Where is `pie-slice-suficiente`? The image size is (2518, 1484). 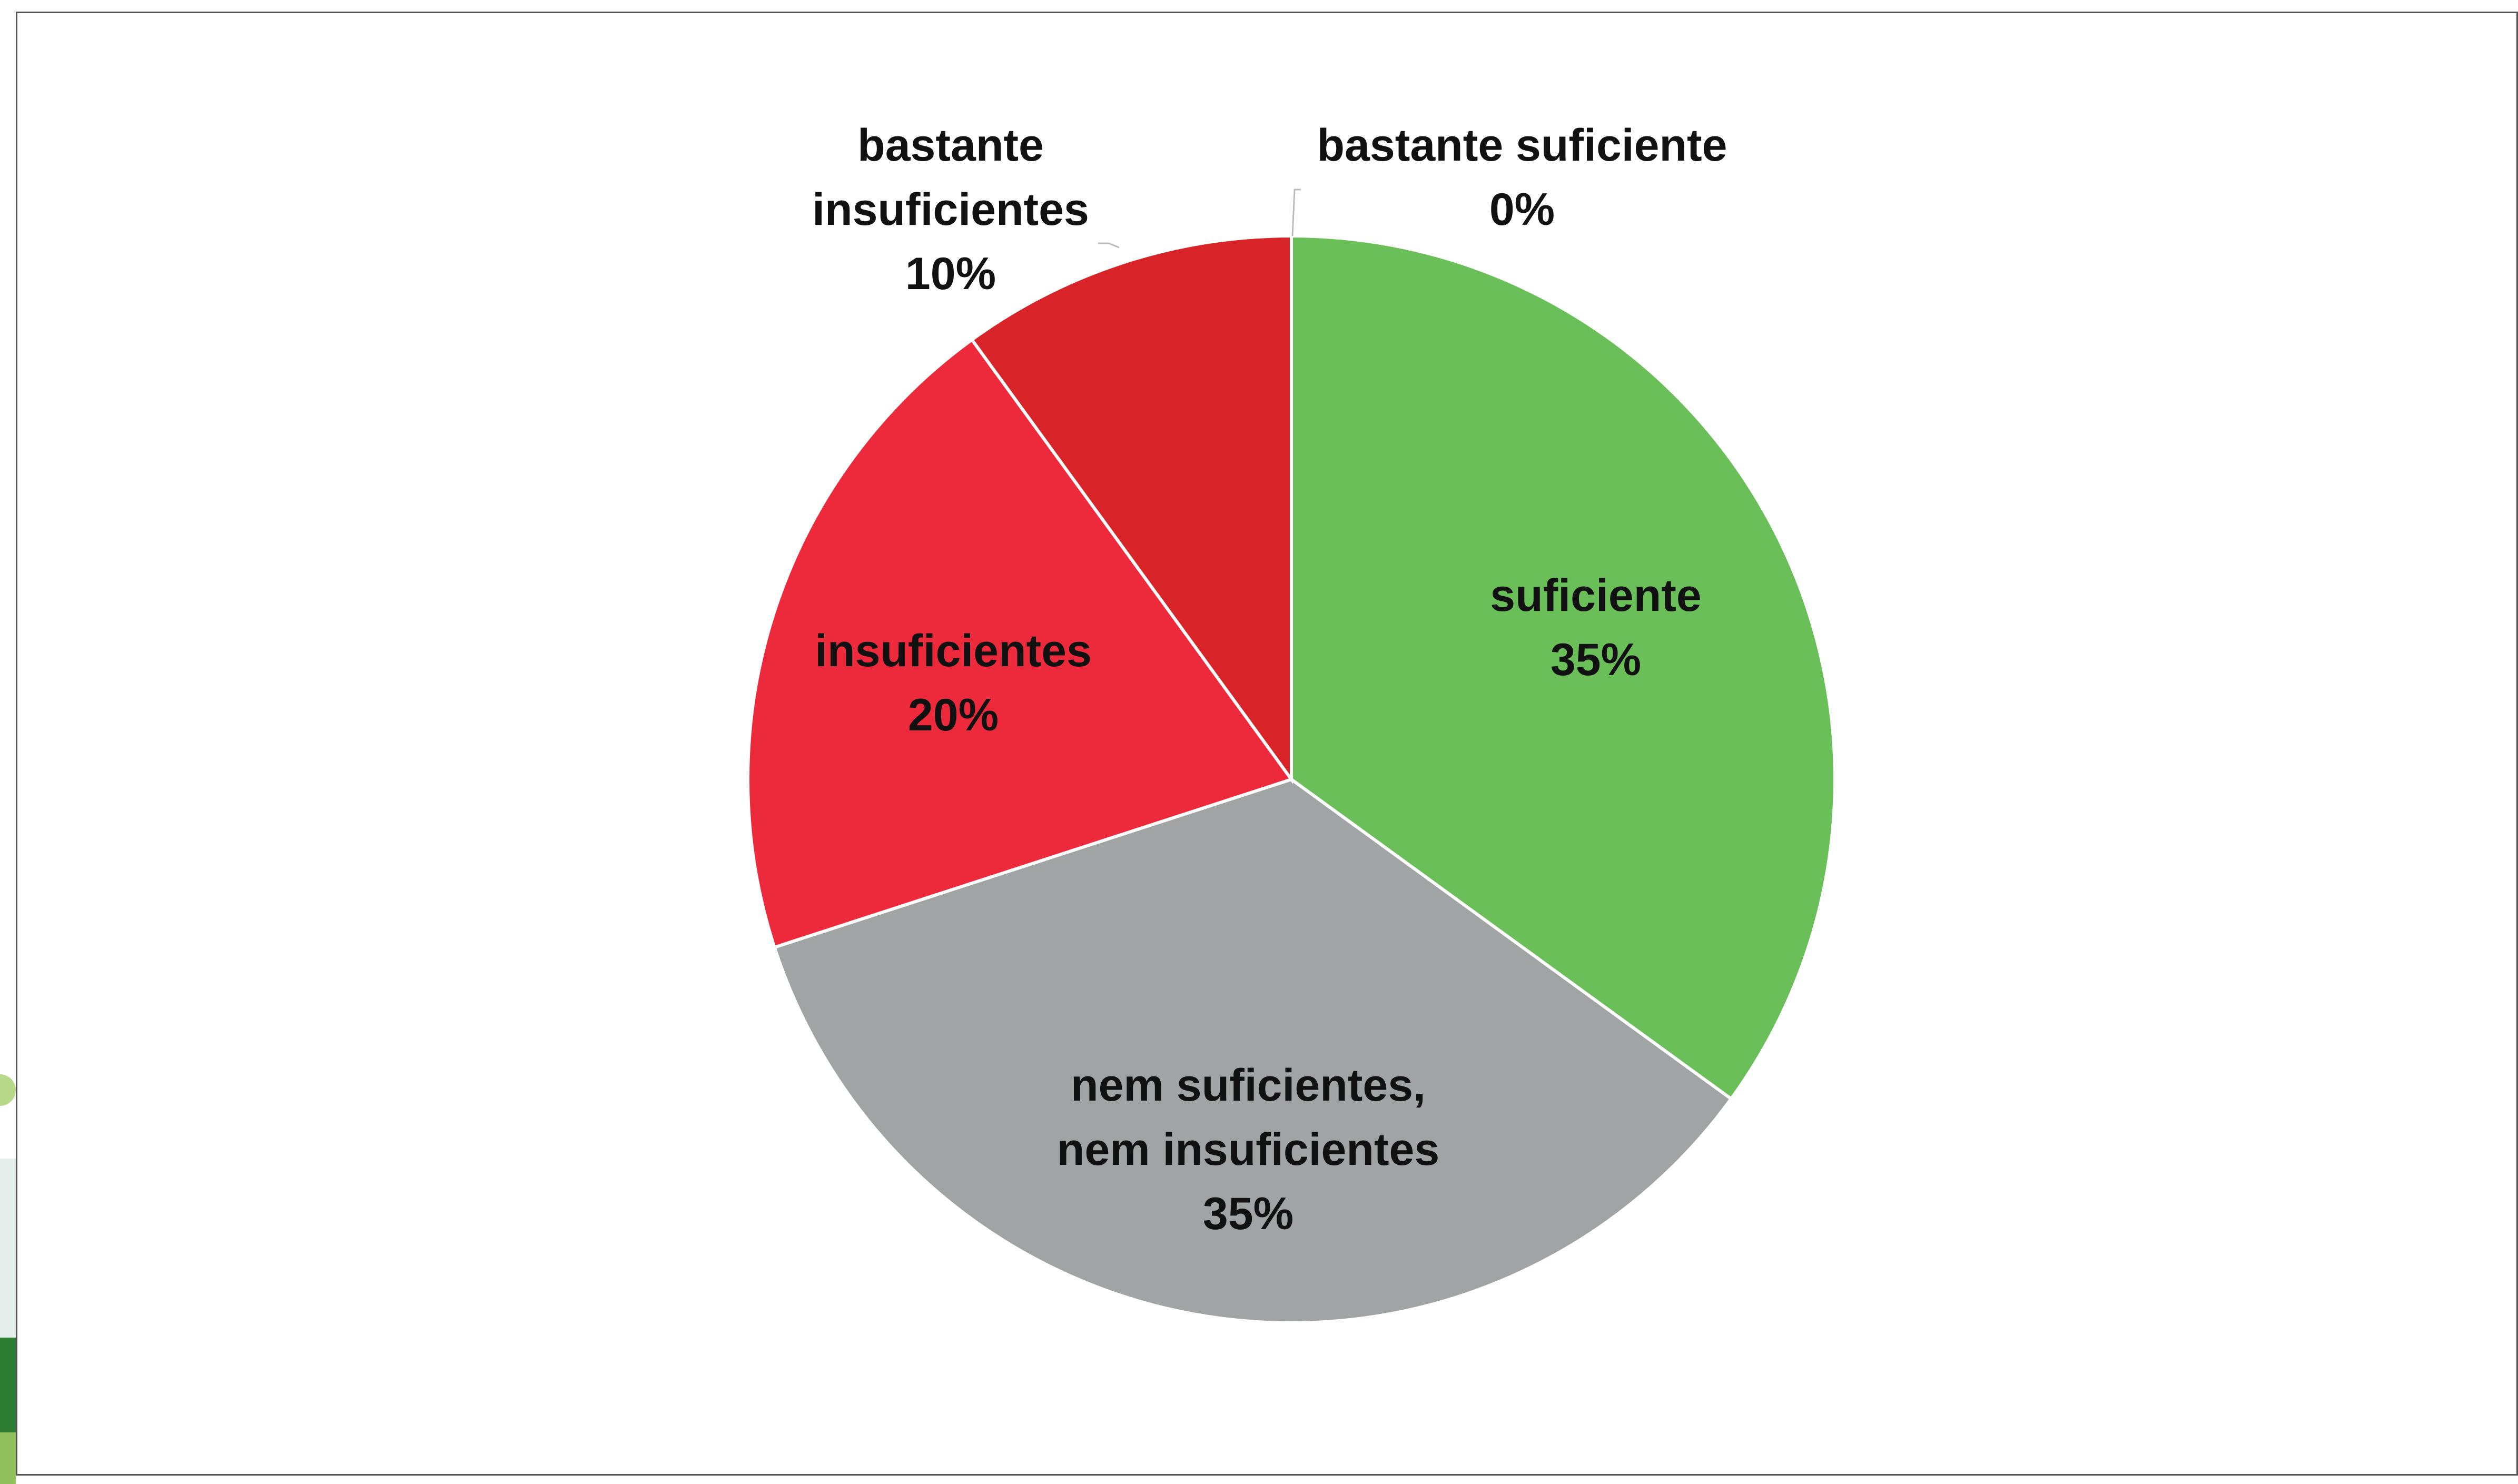 pie-slice-suficiente is located at coordinates (1563, 667).